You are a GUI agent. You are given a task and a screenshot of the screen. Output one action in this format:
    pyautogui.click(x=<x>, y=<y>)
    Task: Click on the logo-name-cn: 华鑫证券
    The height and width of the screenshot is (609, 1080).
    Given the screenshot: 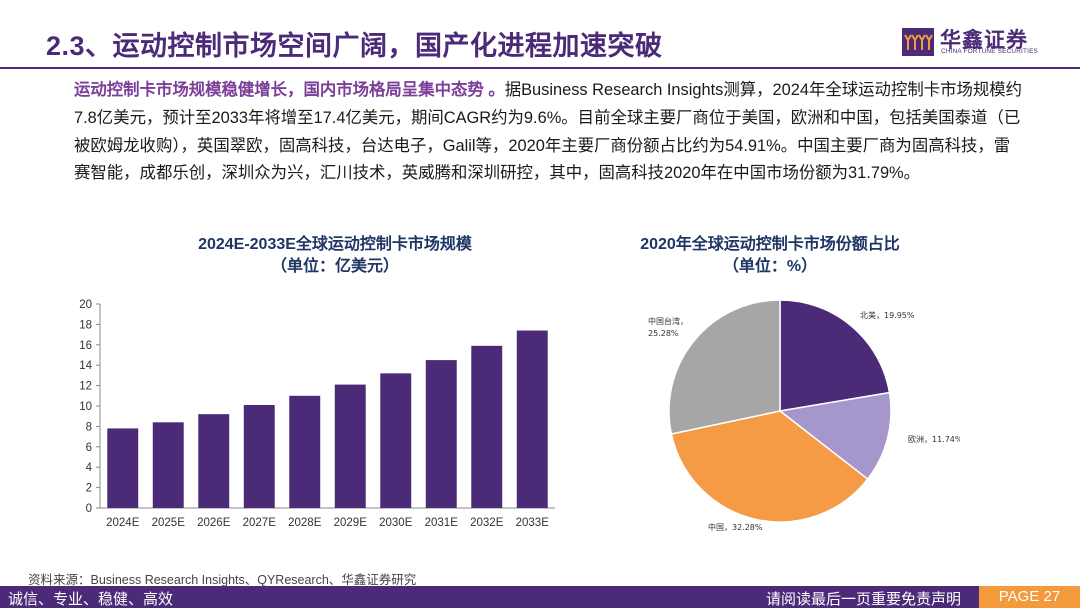 What is the action you would take?
    pyautogui.click(x=984, y=40)
    